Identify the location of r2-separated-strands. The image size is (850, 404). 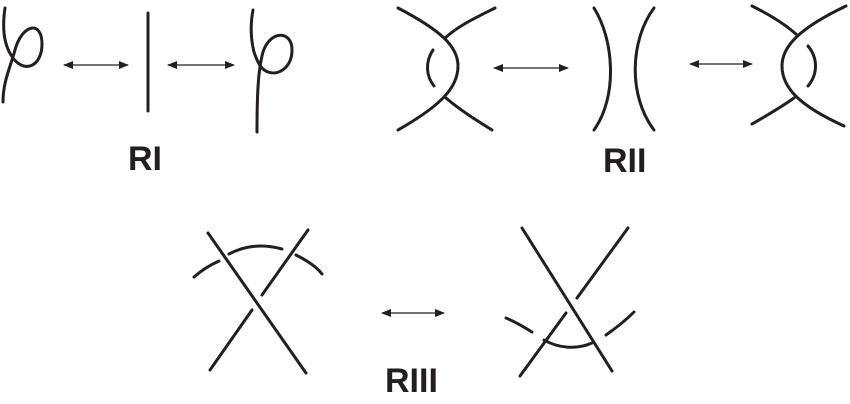
(624, 69).